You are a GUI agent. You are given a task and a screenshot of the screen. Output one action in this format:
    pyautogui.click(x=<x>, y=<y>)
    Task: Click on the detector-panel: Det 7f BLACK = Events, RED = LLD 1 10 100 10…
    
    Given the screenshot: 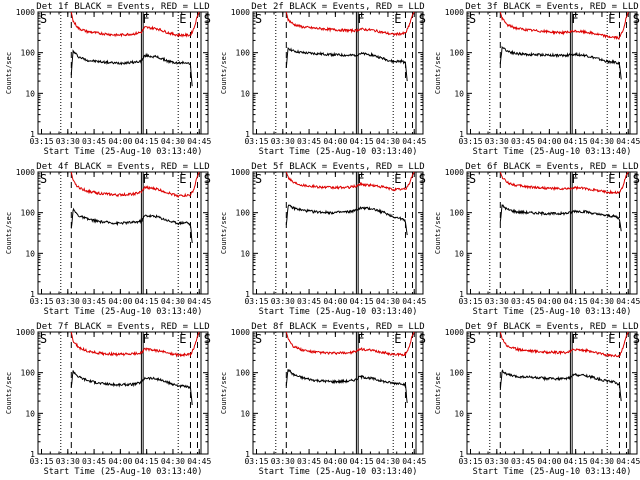 What is the action you would take?
    pyautogui.click(x=108, y=399)
    